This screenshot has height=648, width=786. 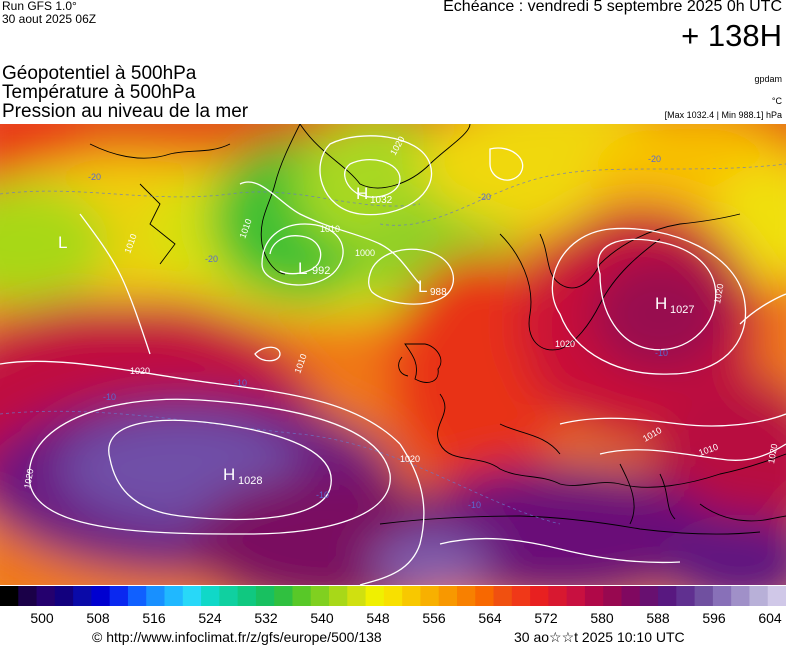 I want to click on isobar-label: 1010, so click(x=330, y=229).